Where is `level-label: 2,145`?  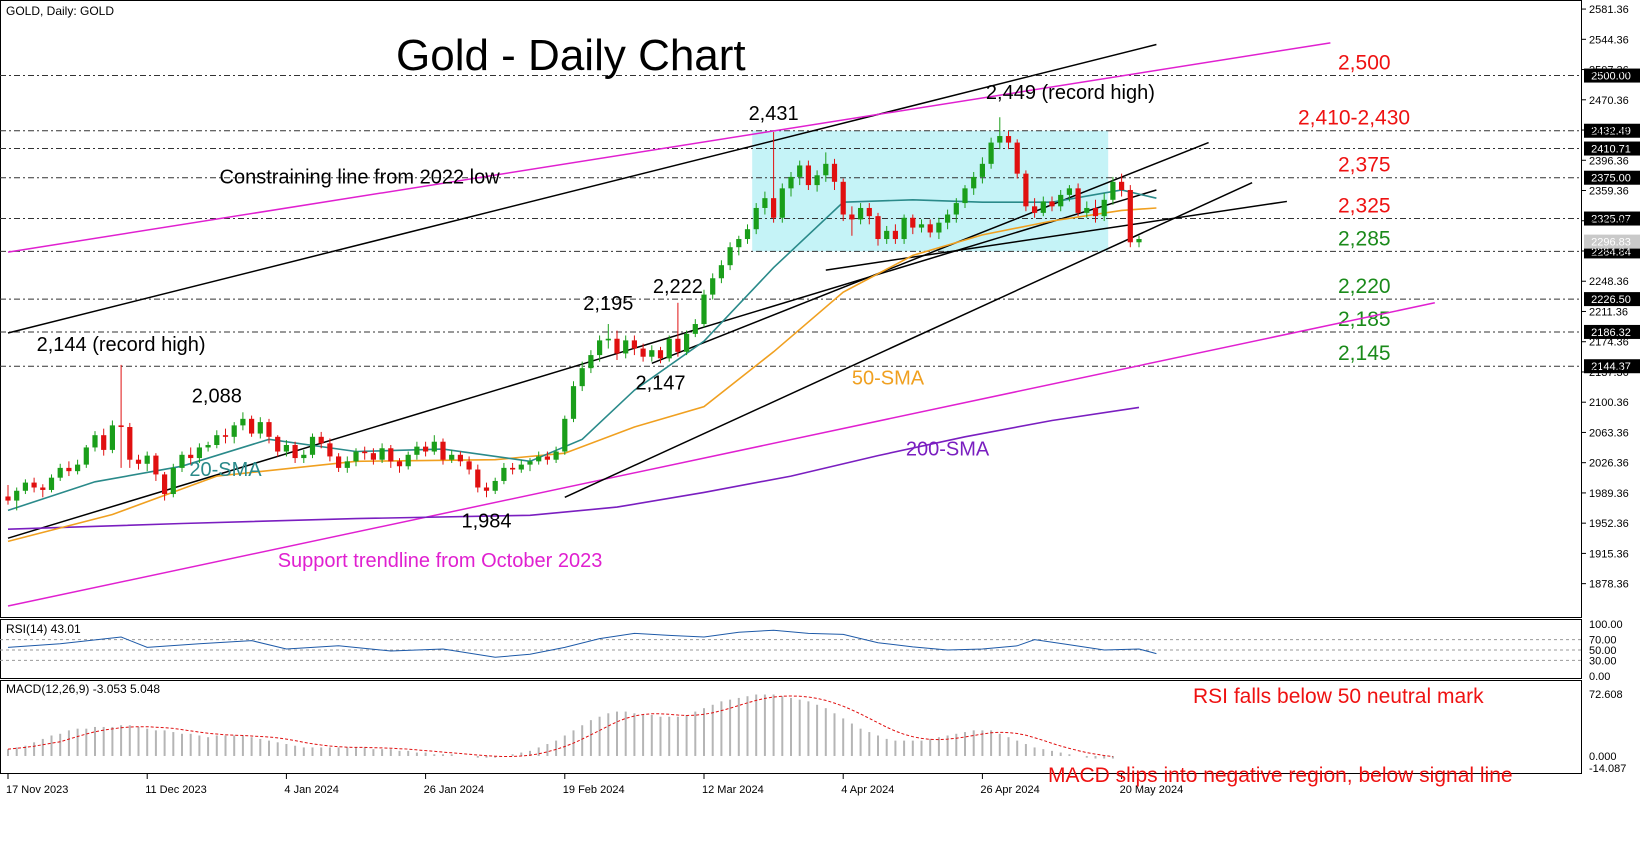 level-label: 2,145 is located at coordinates (1364, 353).